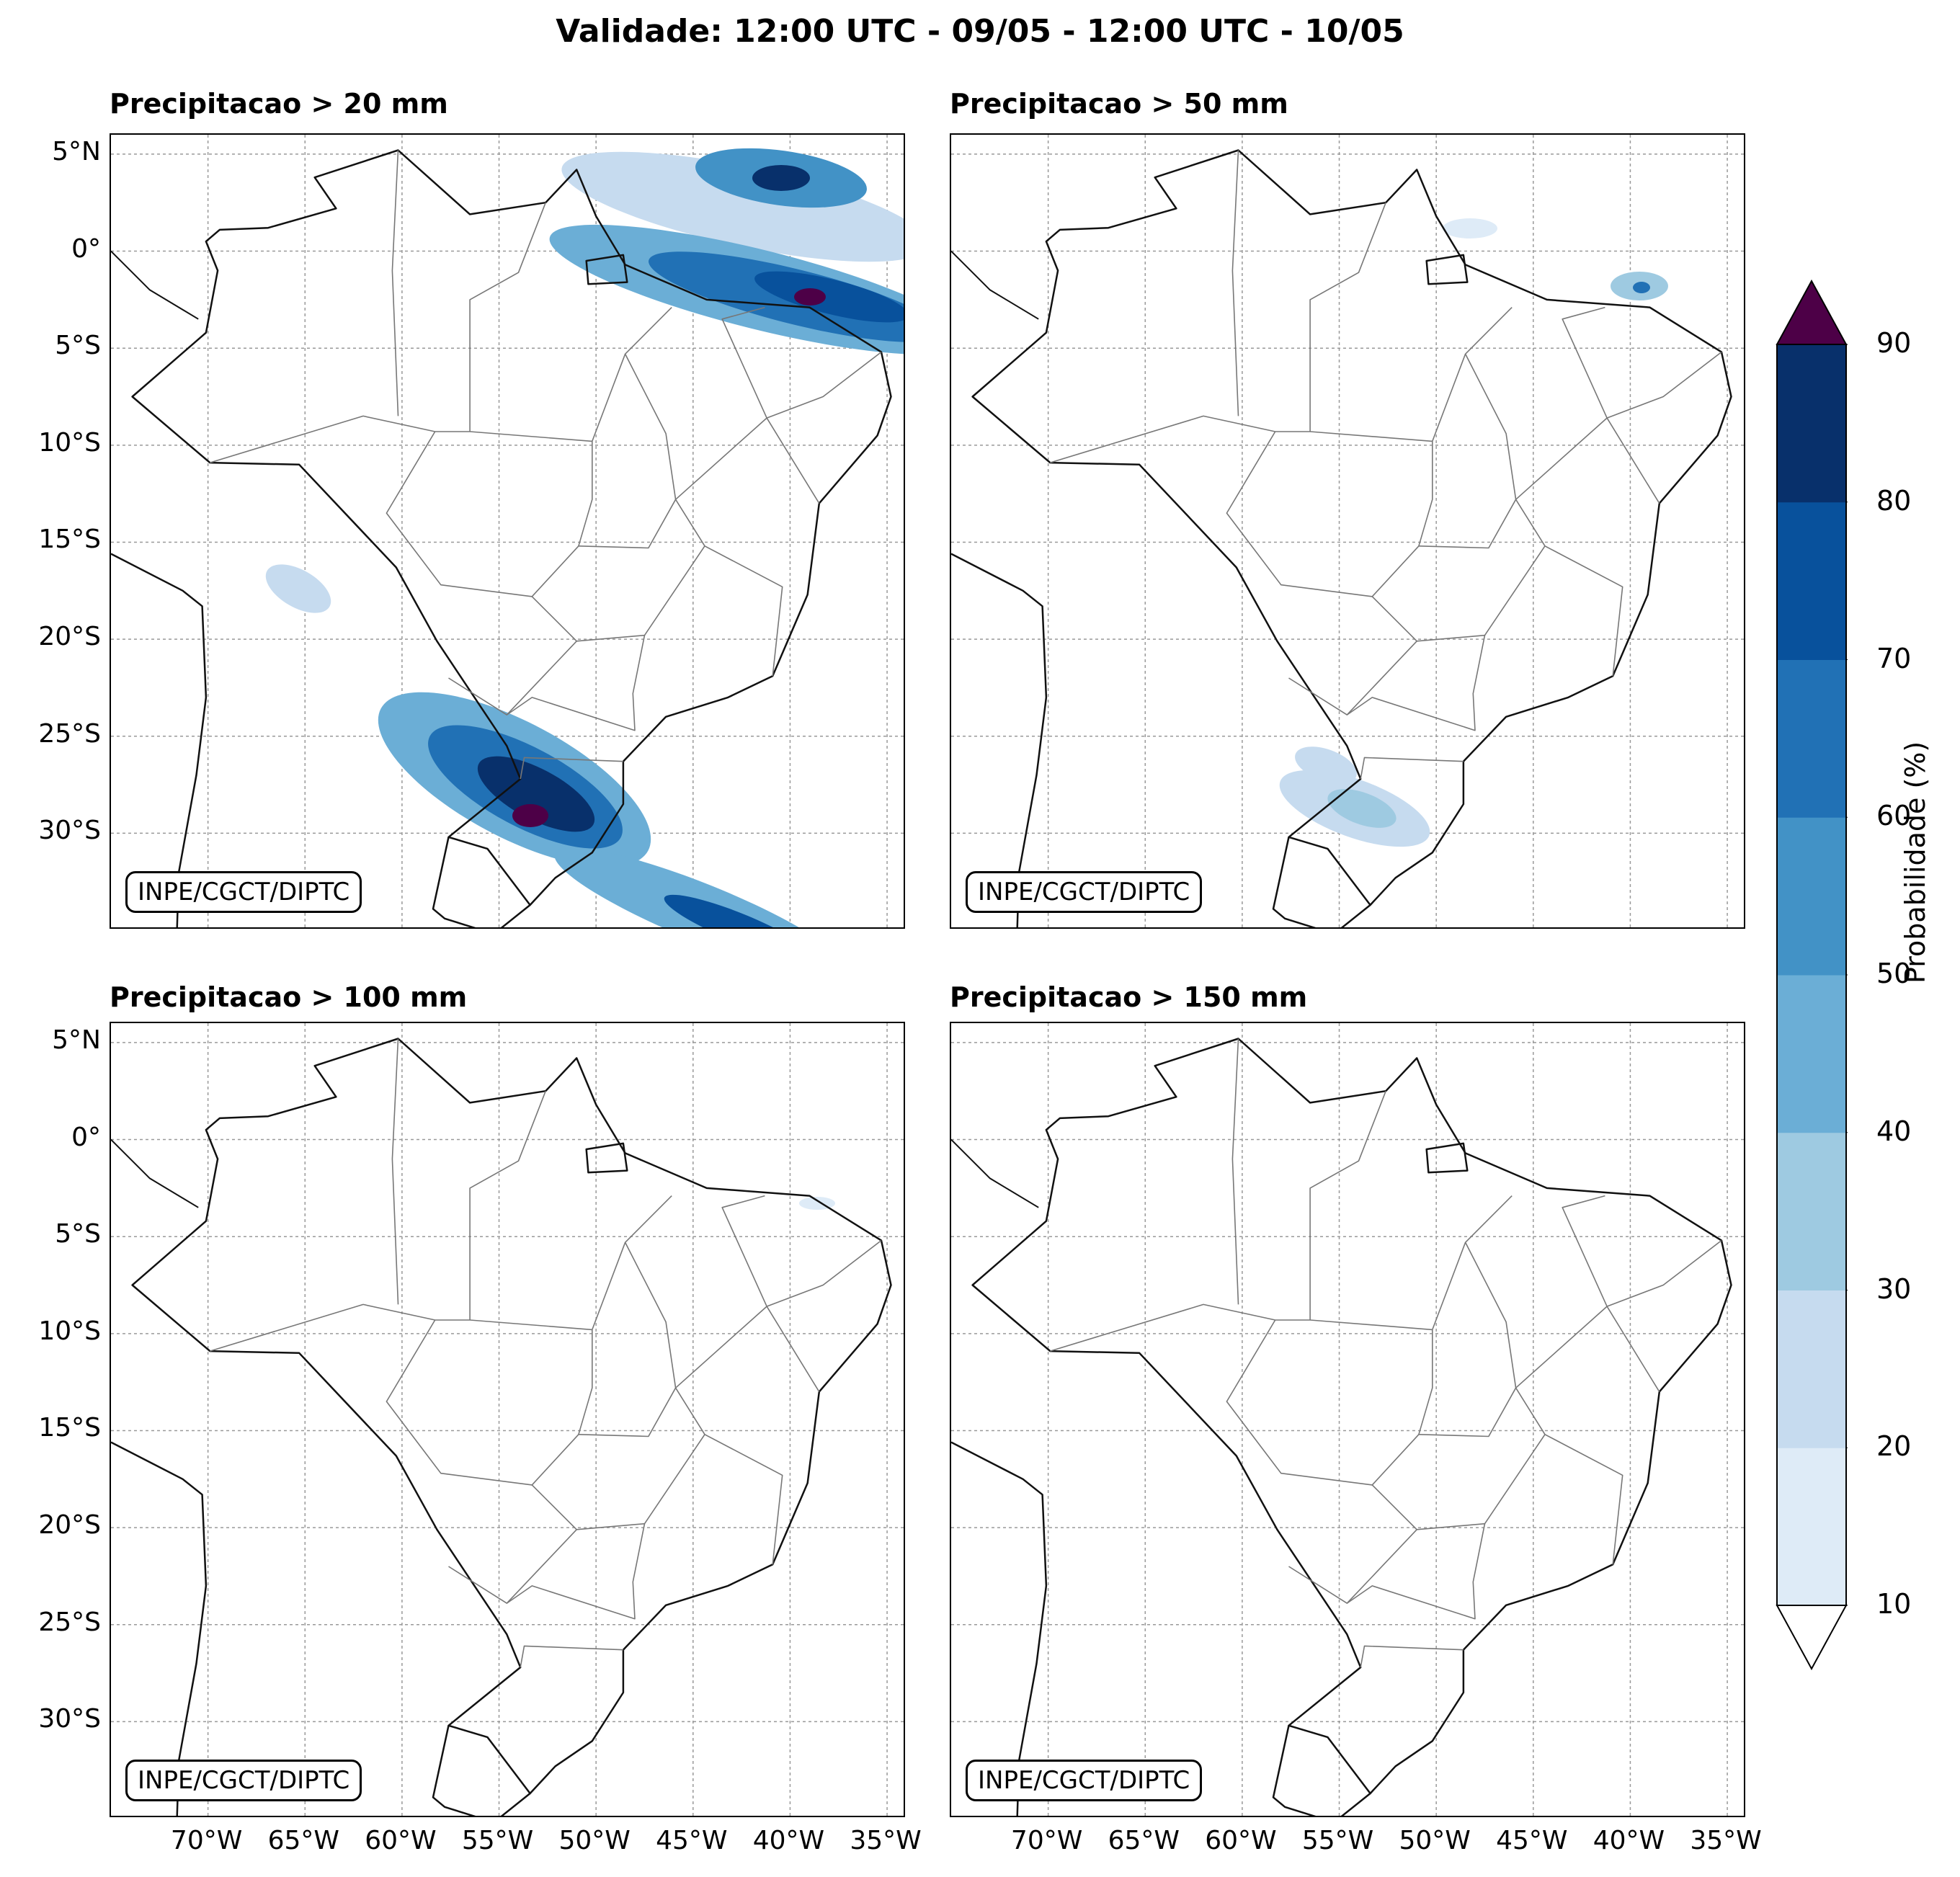 This screenshot has width=1960, height=1877. I want to click on colorbar-tick-label: 20, so click(1894, 1447).